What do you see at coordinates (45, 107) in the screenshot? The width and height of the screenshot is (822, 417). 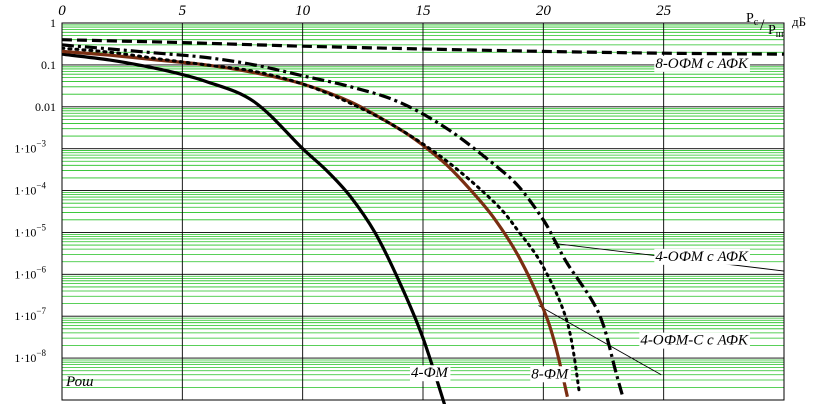 I see `y-tick-label: 0.01` at bounding box center [45, 107].